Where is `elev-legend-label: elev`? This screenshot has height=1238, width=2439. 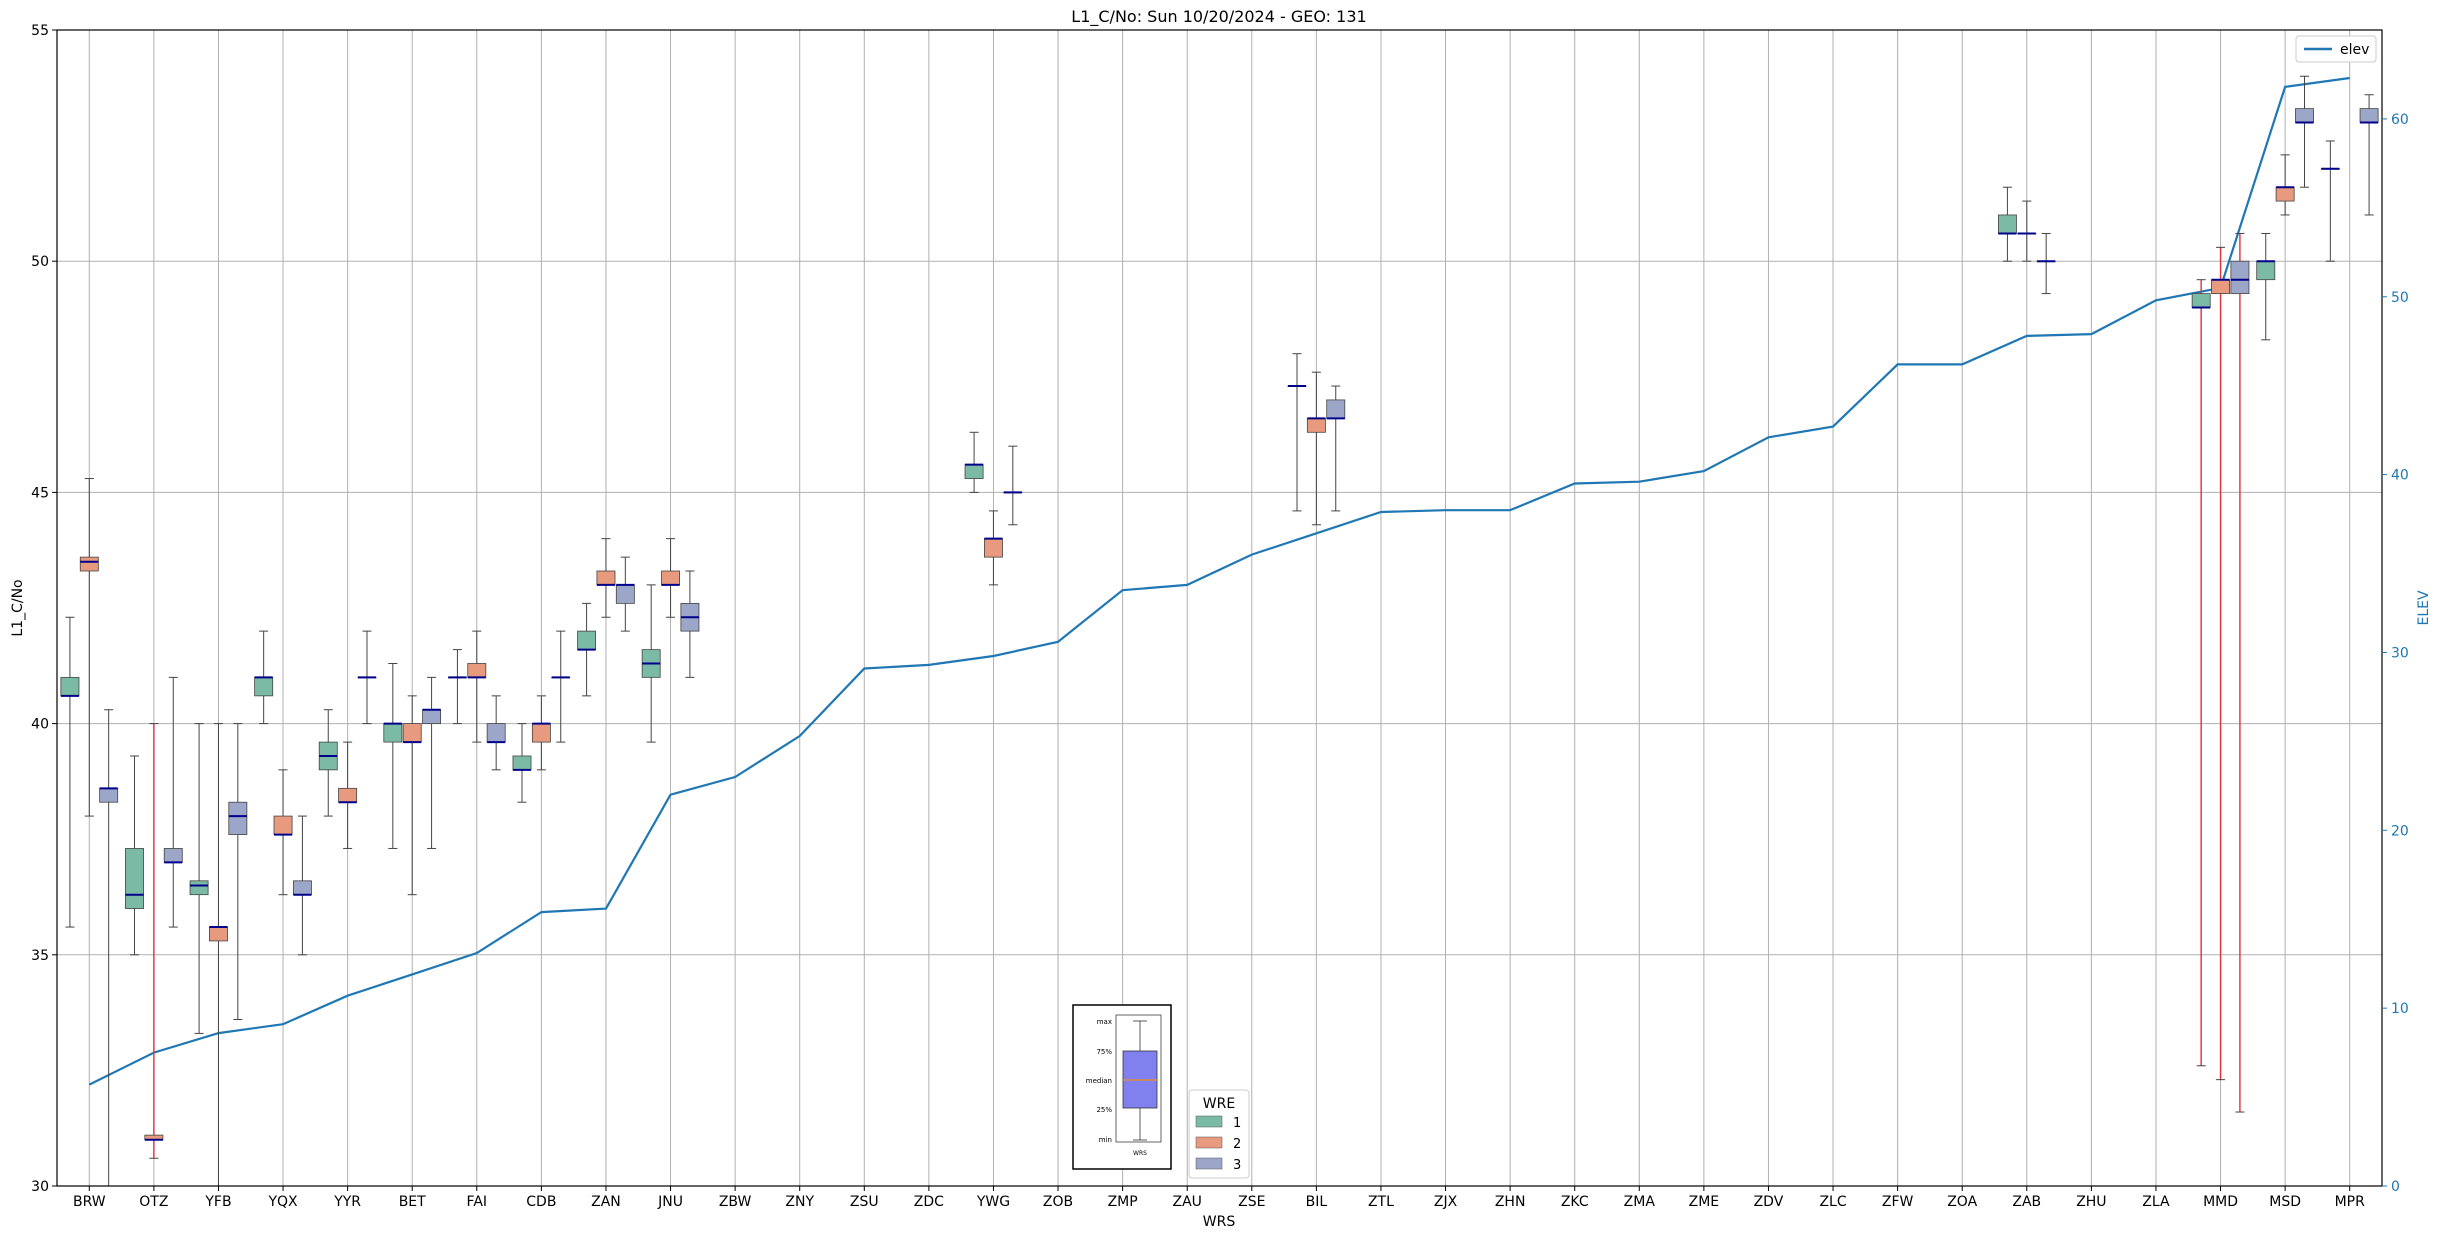 elev-legend-label: elev is located at coordinates (2354, 50).